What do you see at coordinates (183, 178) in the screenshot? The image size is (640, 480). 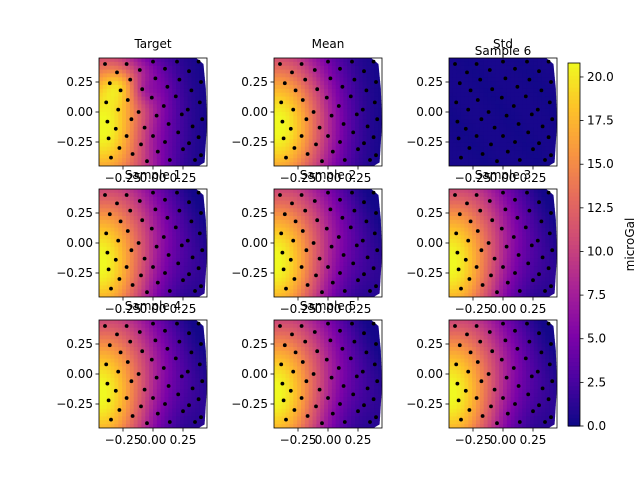 I see `x-tick-label: 0.25` at bounding box center [183, 178].